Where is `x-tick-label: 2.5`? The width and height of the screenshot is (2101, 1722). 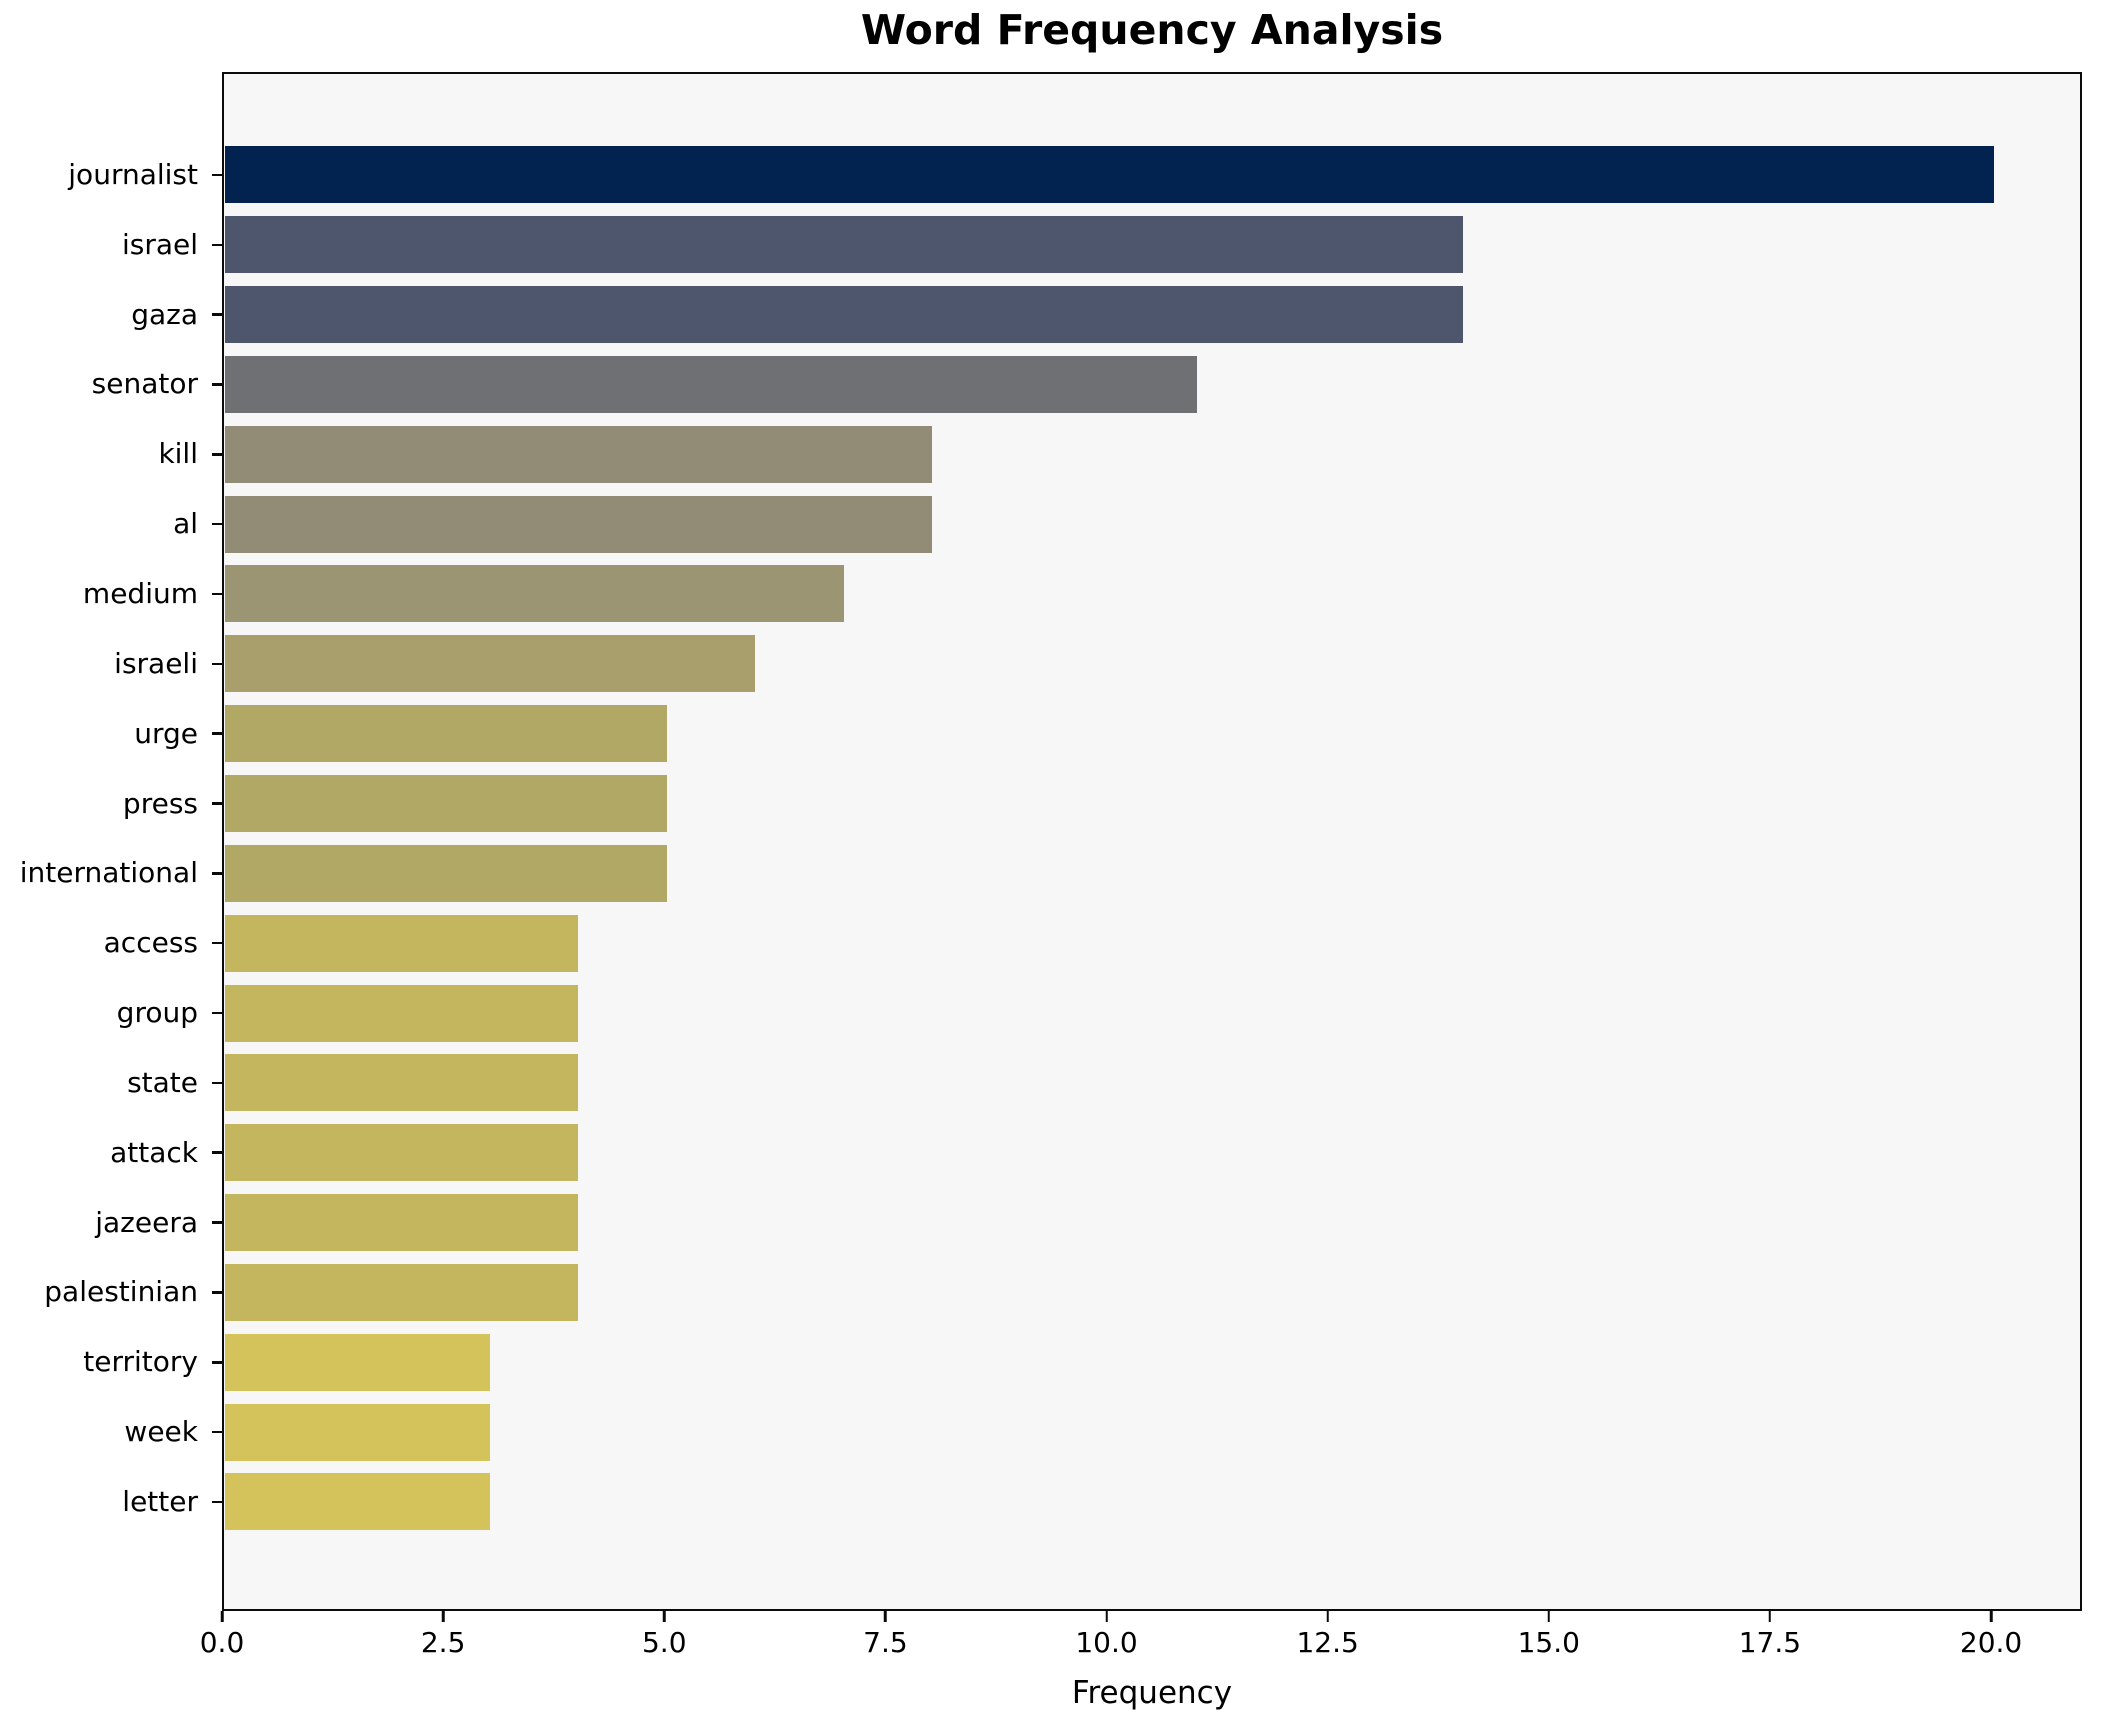
x-tick-label: 2.5 is located at coordinates (443, 1642).